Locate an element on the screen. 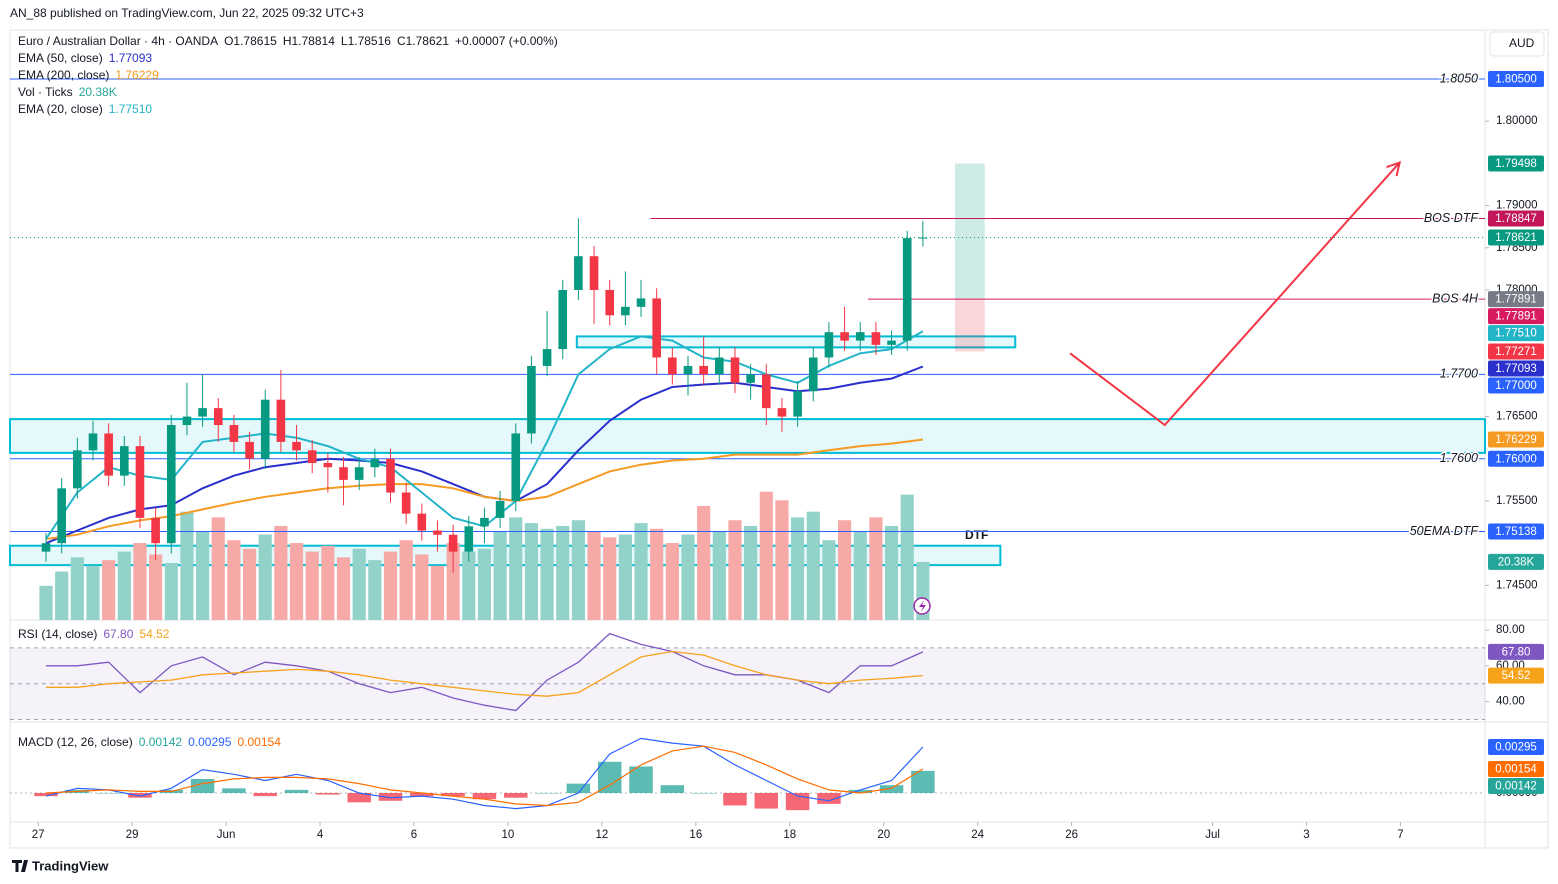  price-badge-label: 0.00154 is located at coordinates (1516, 769).